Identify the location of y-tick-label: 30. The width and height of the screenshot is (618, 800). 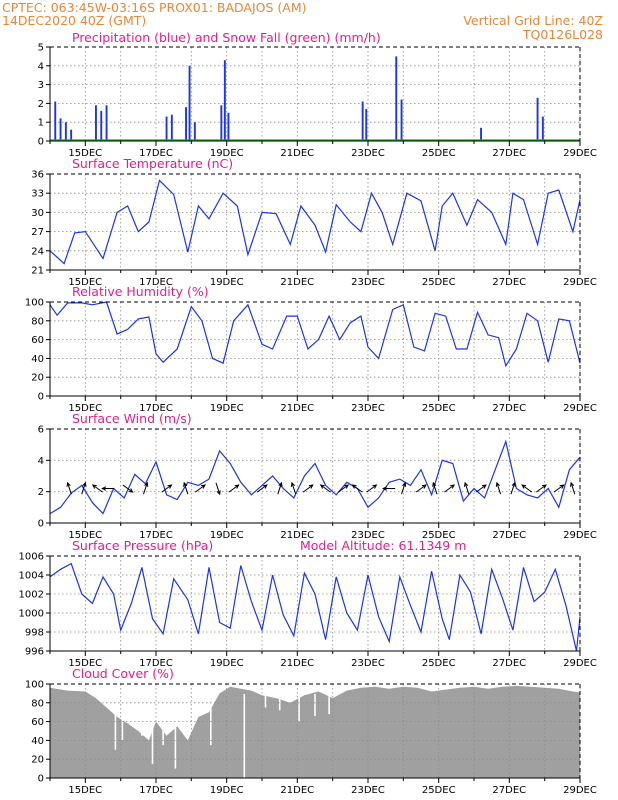
(37, 213).